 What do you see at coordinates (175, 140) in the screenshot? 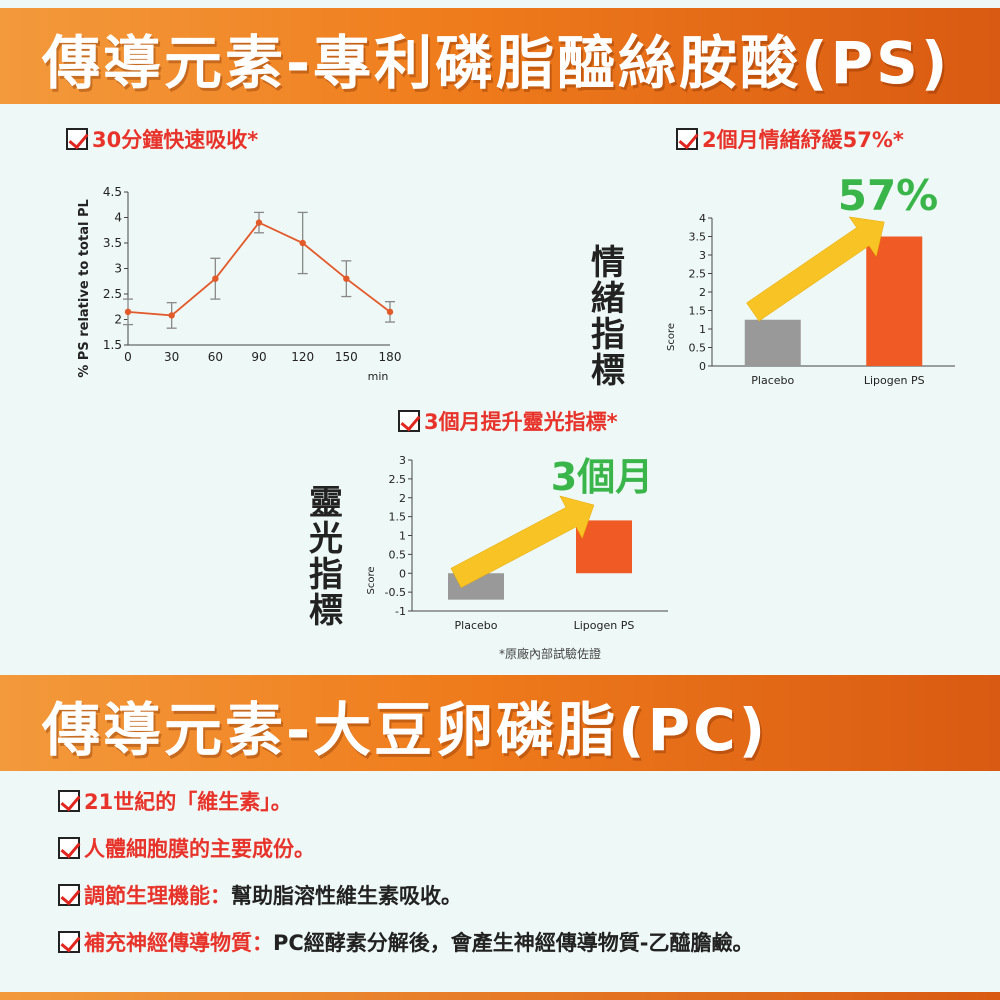
I see `check-absorb-label: 30分鐘快速吸收*` at bounding box center [175, 140].